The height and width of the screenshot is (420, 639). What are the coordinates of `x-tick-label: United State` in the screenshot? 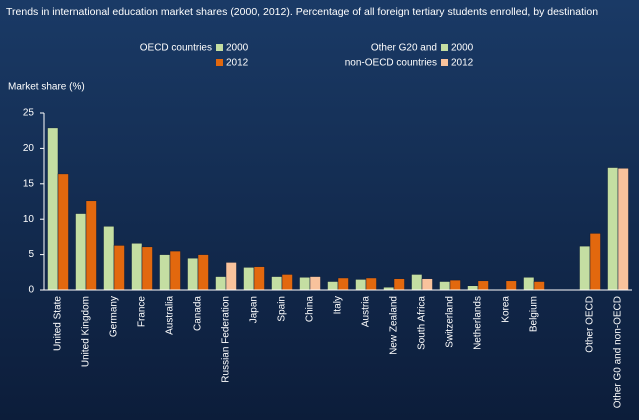 It's located at (58, 323).